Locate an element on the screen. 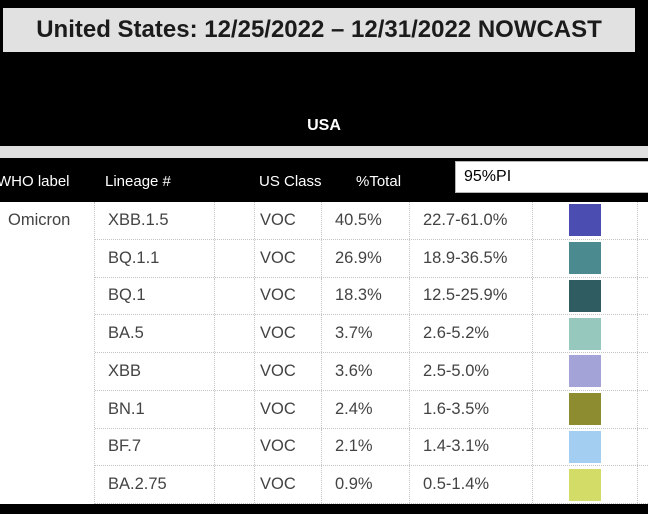  top-border is located at coordinates (324, 4).